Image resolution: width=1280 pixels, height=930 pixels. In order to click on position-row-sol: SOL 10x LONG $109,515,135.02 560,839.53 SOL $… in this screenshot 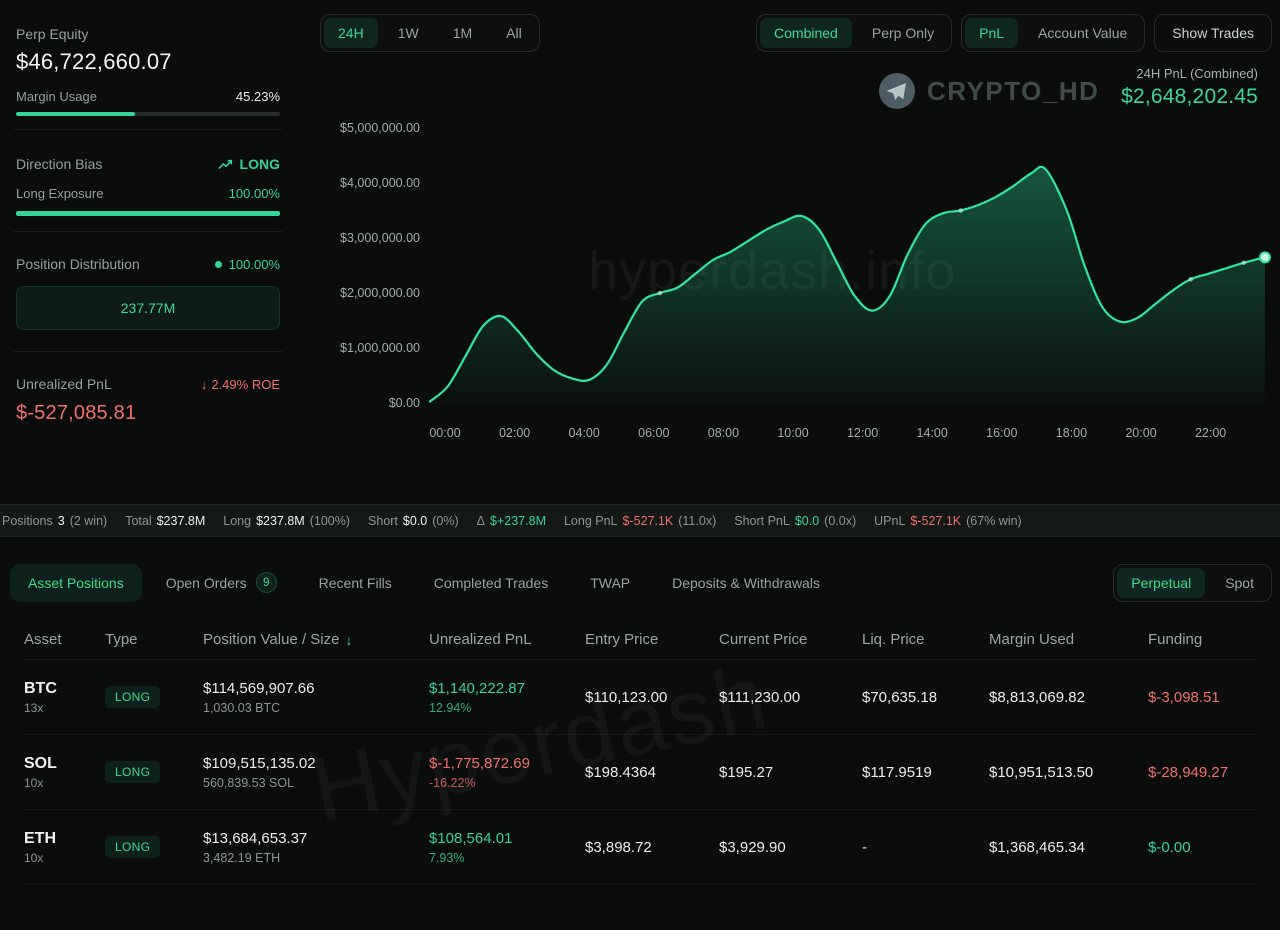, I will do `click(640, 772)`.